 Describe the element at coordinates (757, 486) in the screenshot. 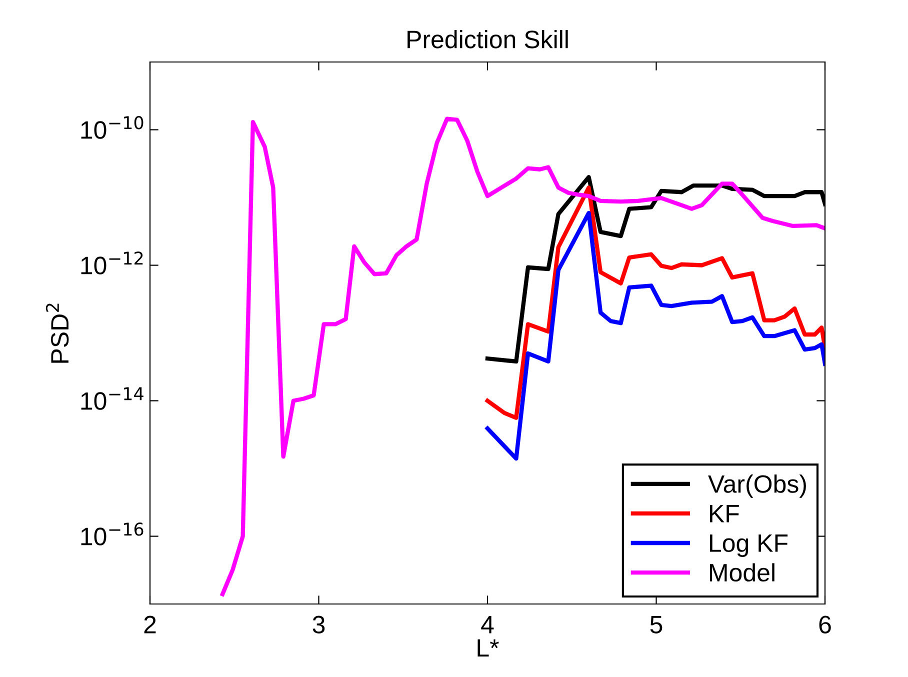

I see `legend-label: Var(Obs)` at that location.